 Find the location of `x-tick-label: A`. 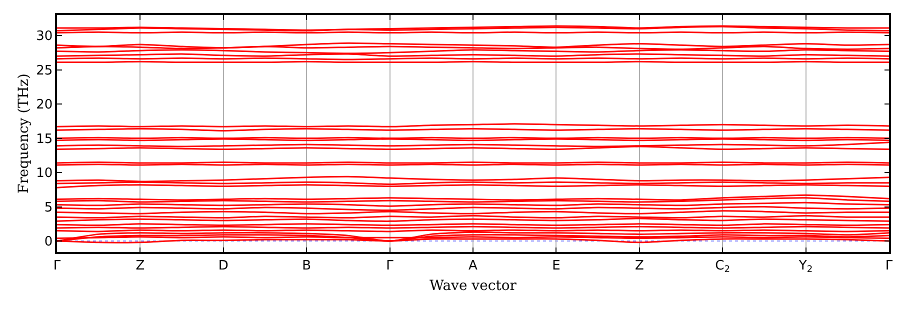

x-tick-label: A is located at coordinates (473, 266).